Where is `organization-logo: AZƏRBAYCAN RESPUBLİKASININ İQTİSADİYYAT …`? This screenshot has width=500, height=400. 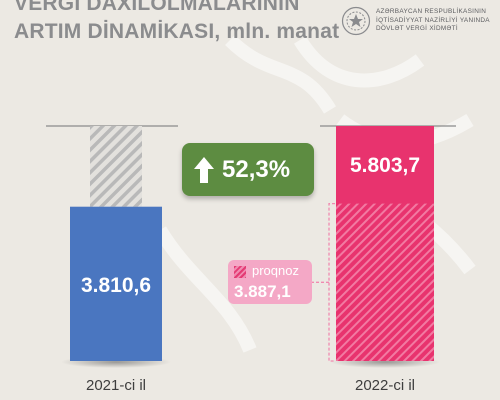
organization-logo: AZƏRBAYCAN RESPUBLİKASININ İQTİSADİYYAT … is located at coordinates (419, 23).